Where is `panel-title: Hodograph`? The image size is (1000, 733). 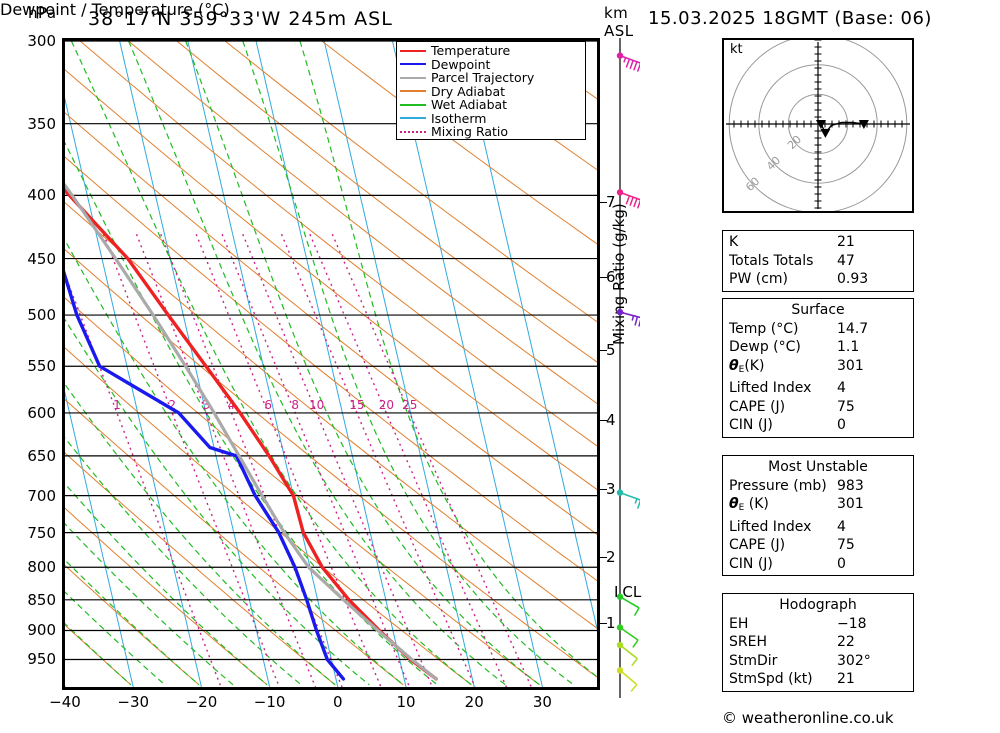 panel-title: Hodograph is located at coordinates (818, 605).